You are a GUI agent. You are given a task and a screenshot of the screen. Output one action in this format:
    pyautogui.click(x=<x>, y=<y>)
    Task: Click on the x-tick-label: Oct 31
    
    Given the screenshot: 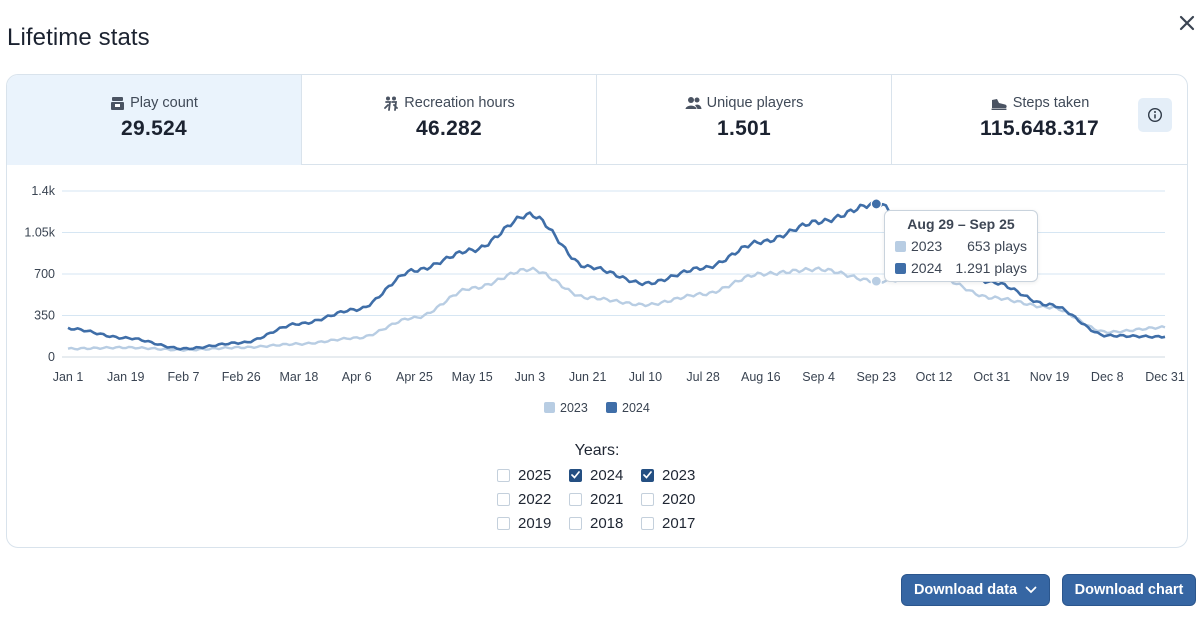 What is the action you would take?
    pyautogui.click(x=991, y=377)
    